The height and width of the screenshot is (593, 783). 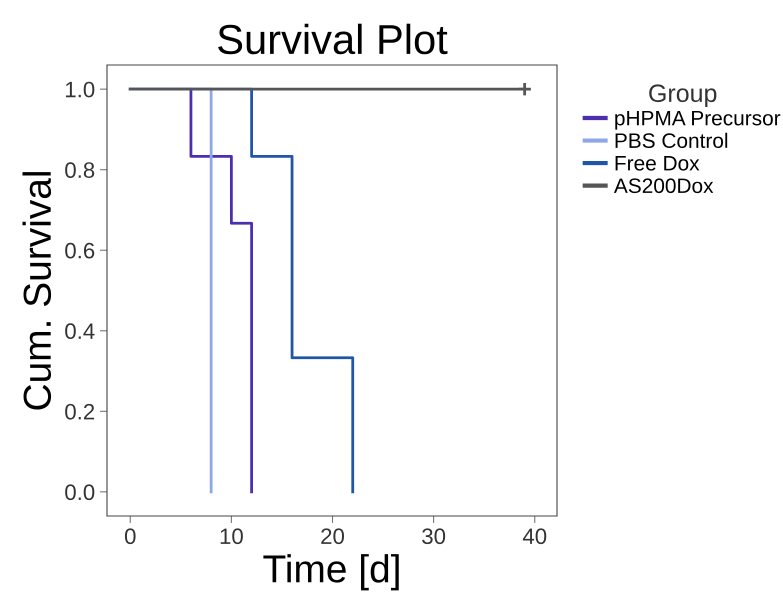 I want to click on y-tick-label: 0.8, so click(x=79, y=170).